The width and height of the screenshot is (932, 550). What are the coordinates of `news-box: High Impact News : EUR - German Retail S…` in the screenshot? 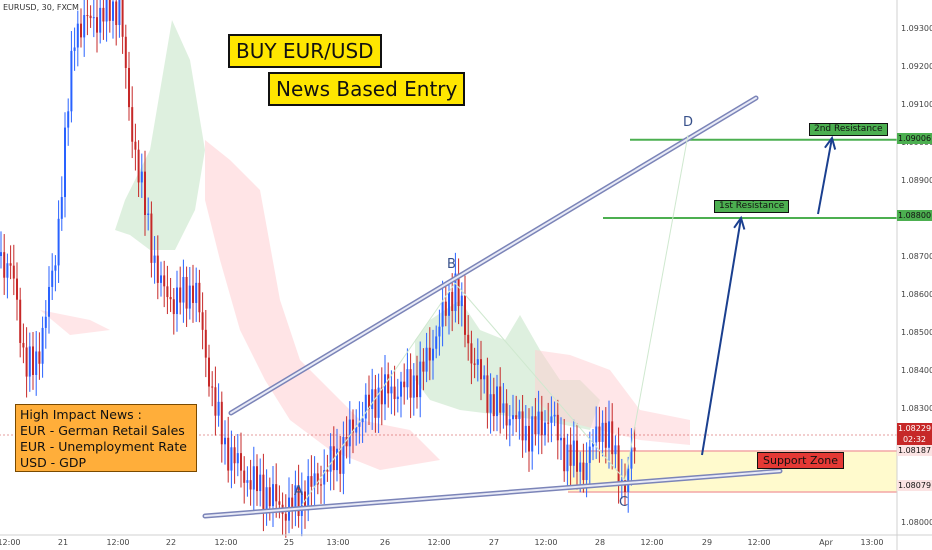 It's located at (106, 438).